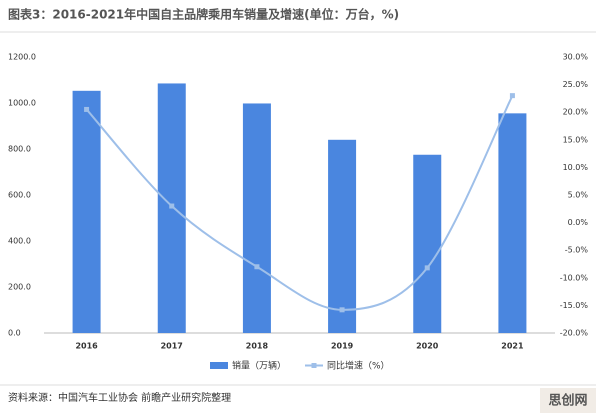 The image size is (596, 413). I want to click on y2-tick-label: 15.0%, so click(576, 139).